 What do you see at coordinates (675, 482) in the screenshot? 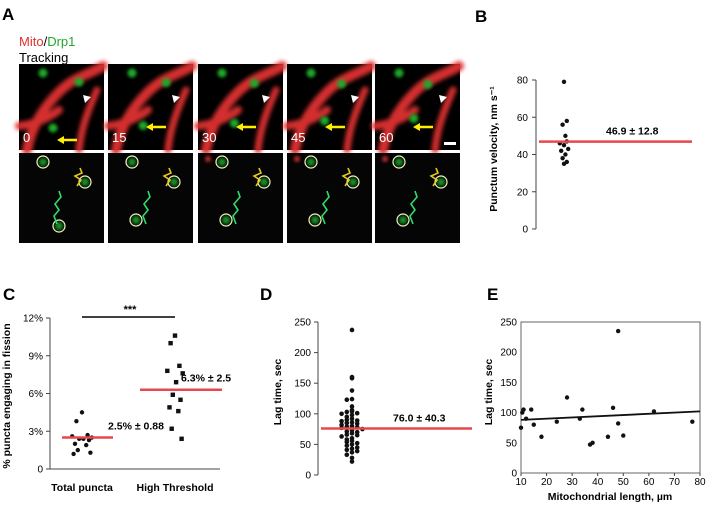
I see `chart-e-xtick-label: 70` at bounding box center [675, 482].